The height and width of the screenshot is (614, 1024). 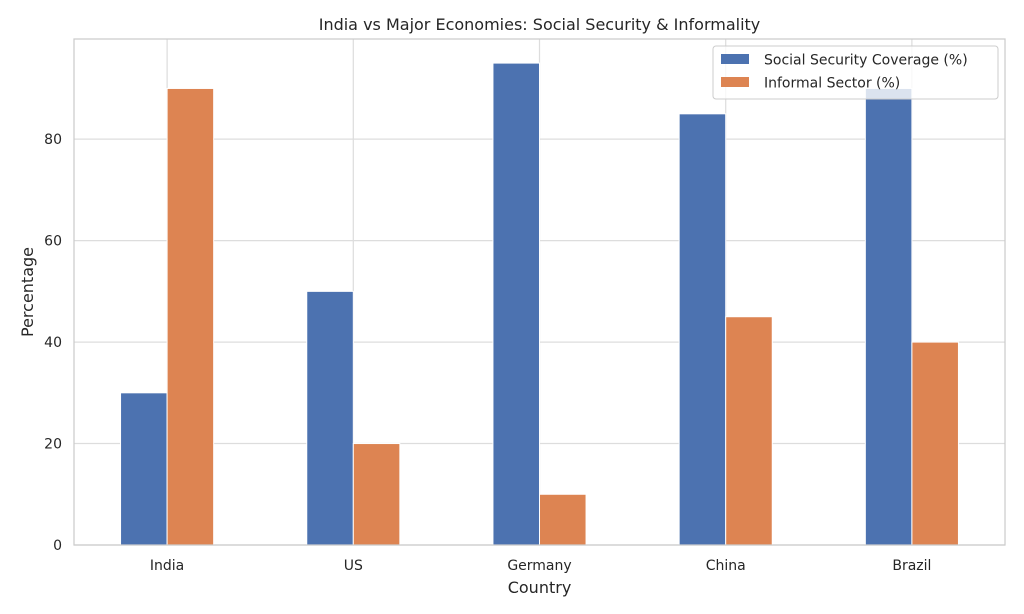 I want to click on y-axis-label: Percentage, so click(x=27, y=292).